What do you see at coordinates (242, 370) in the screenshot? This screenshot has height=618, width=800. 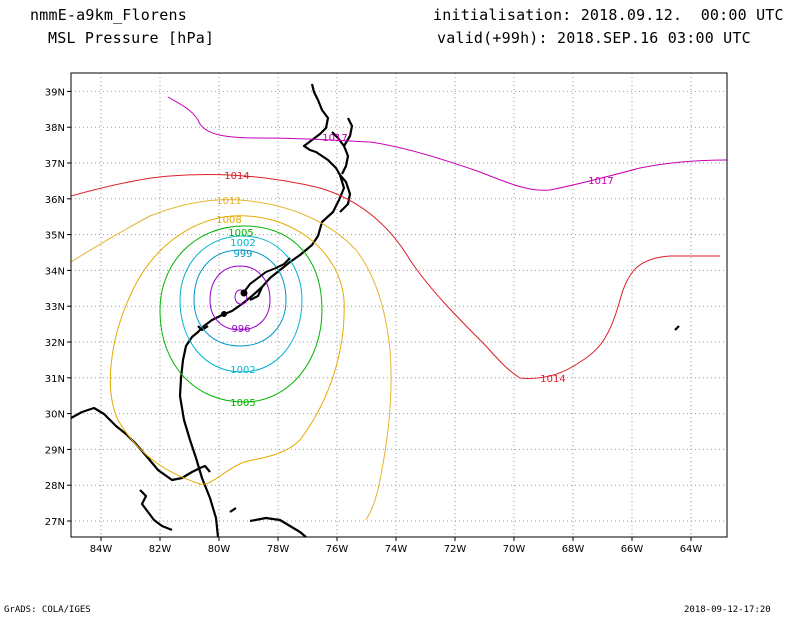 I see `label-1002-bottom: 1002` at bounding box center [242, 370].